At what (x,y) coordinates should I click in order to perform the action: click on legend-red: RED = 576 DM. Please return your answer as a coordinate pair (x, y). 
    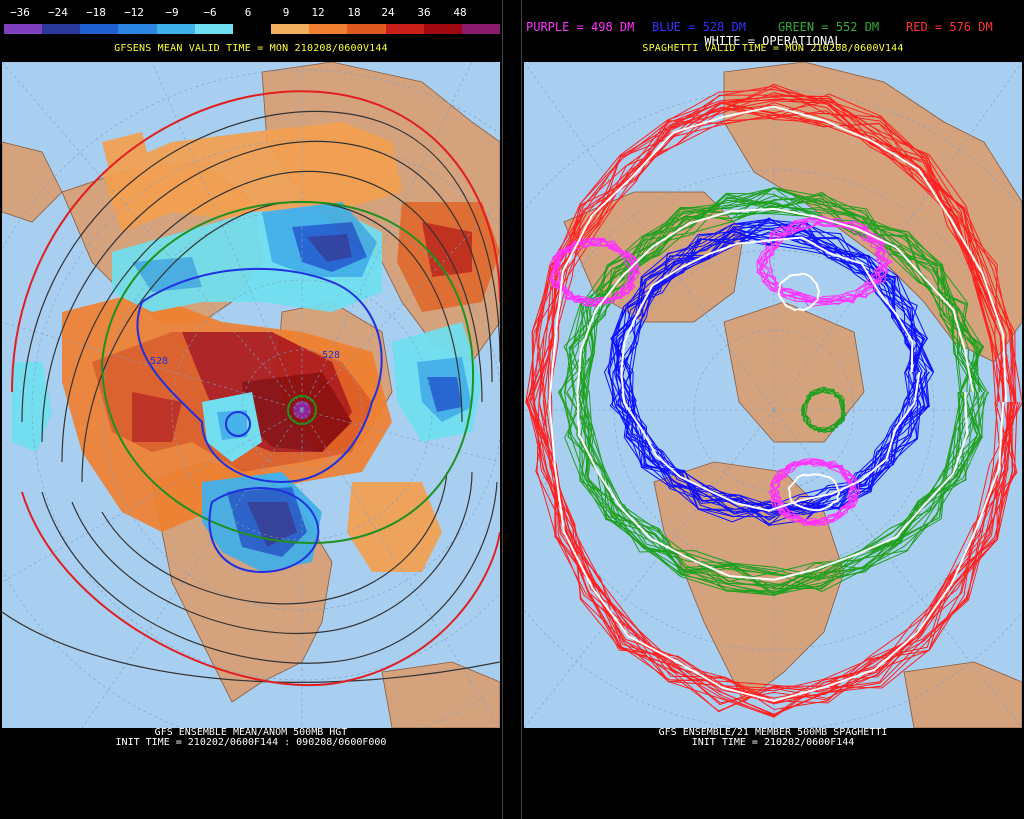
    Looking at the image, I should click on (949, 27).